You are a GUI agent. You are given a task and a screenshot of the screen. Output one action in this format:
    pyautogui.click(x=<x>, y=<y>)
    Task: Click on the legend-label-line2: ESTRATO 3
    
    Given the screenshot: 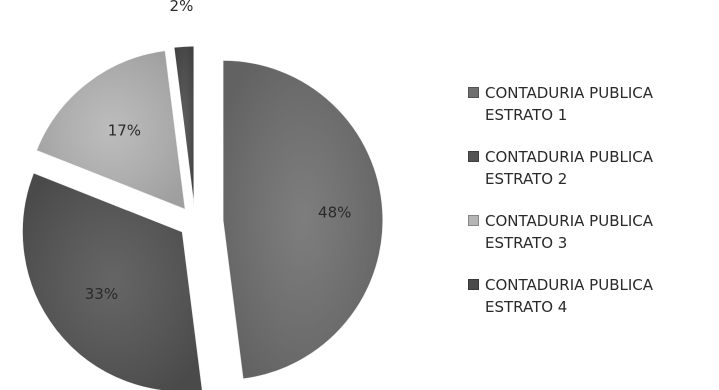 What is the action you would take?
    pyautogui.click(x=526, y=243)
    